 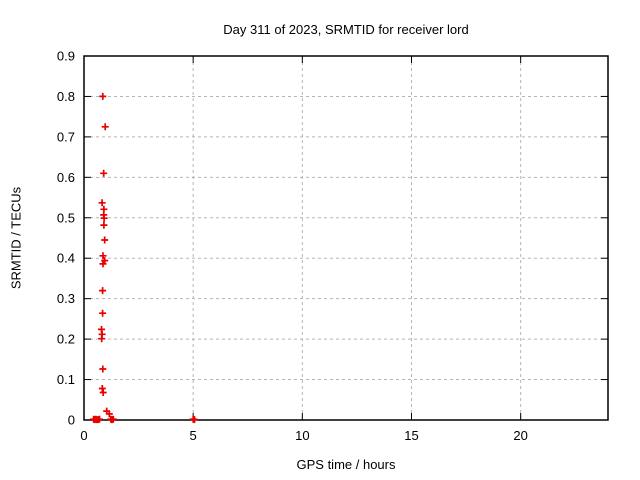 I want to click on y-tick-label: 0.7, so click(x=66, y=136).